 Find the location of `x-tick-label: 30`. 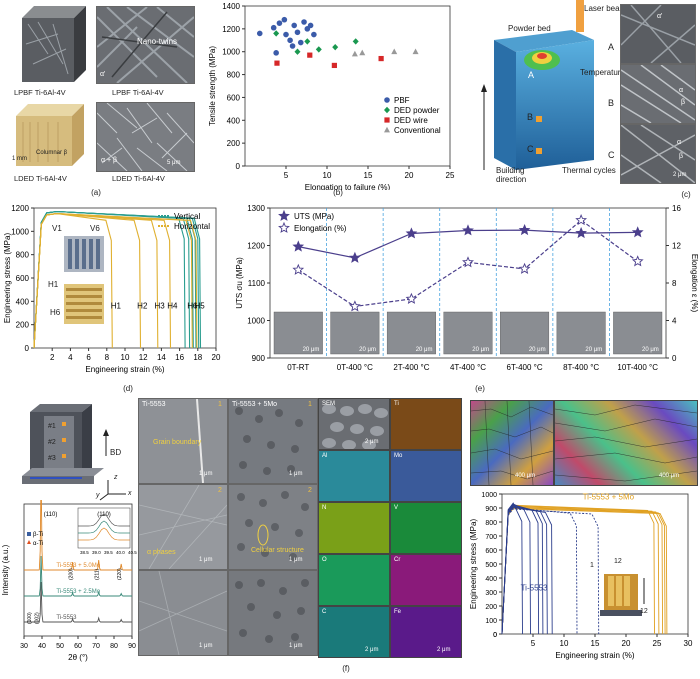

x-tick-label: 30 is located at coordinates (24, 646).